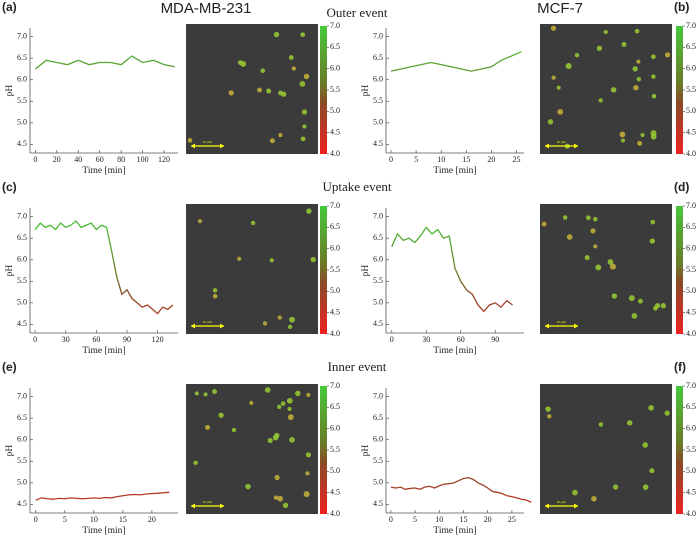 This screenshot has width=698, height=540. I want to click on y-tick-label: 7.0, so click(378, 395).